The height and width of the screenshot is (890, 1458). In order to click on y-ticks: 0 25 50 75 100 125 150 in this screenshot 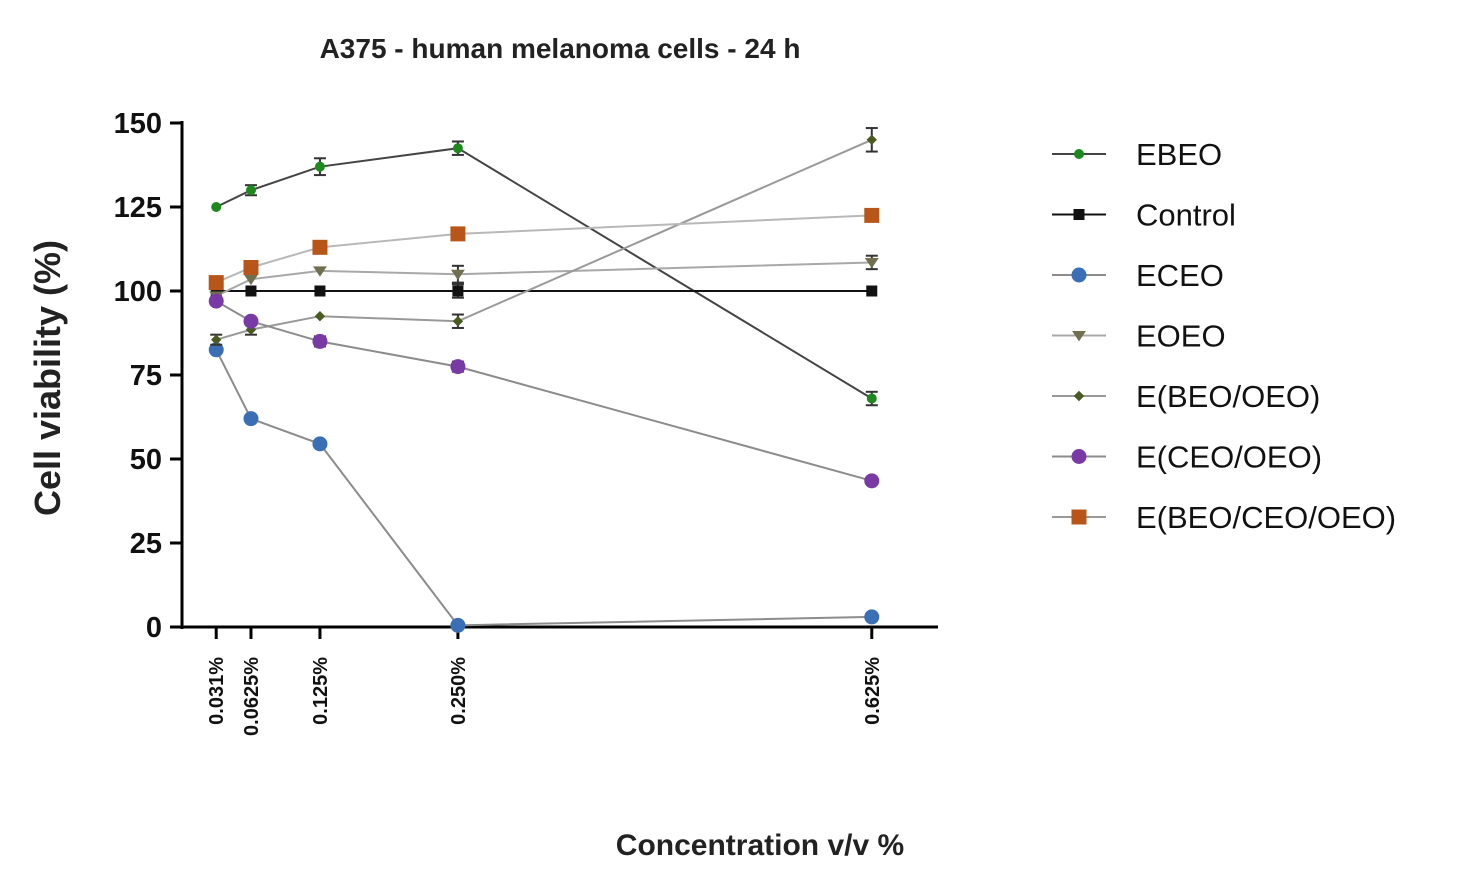, I will do `click(148, 376)`.